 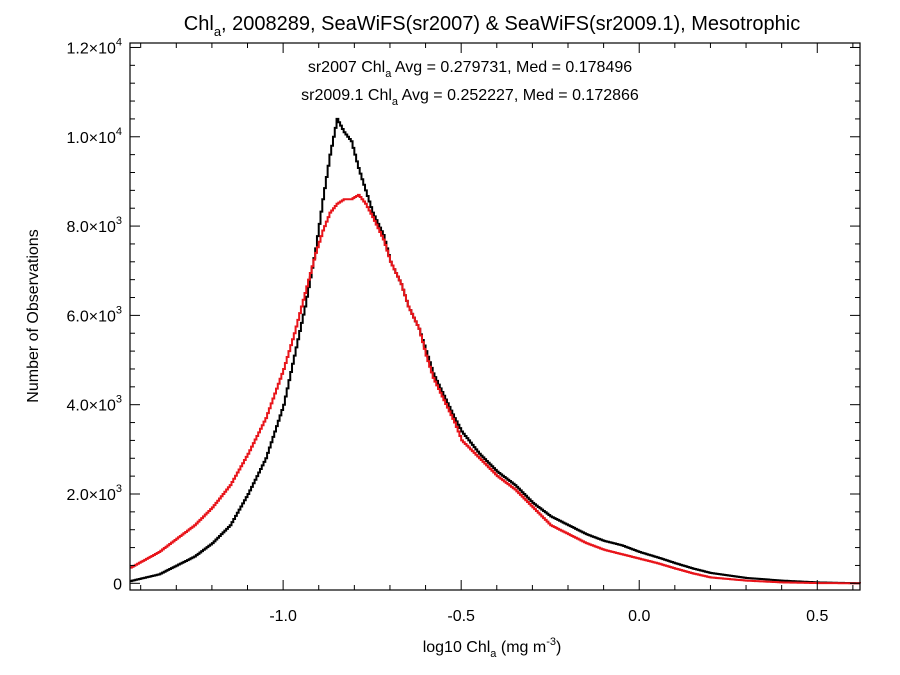 I want to click on y-tick-label: 8.0×10³, so click(x=94, y=225).